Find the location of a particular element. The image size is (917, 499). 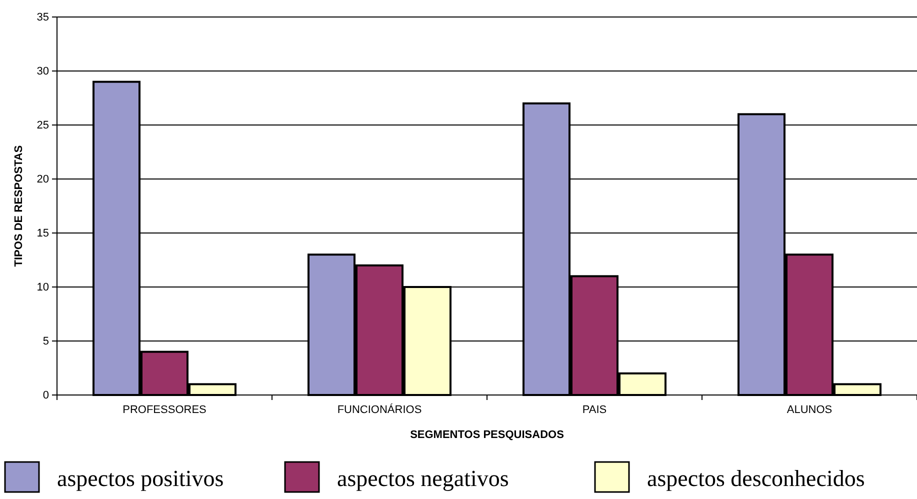

y-tick-label: 20 is located at coordinates (42, 180).